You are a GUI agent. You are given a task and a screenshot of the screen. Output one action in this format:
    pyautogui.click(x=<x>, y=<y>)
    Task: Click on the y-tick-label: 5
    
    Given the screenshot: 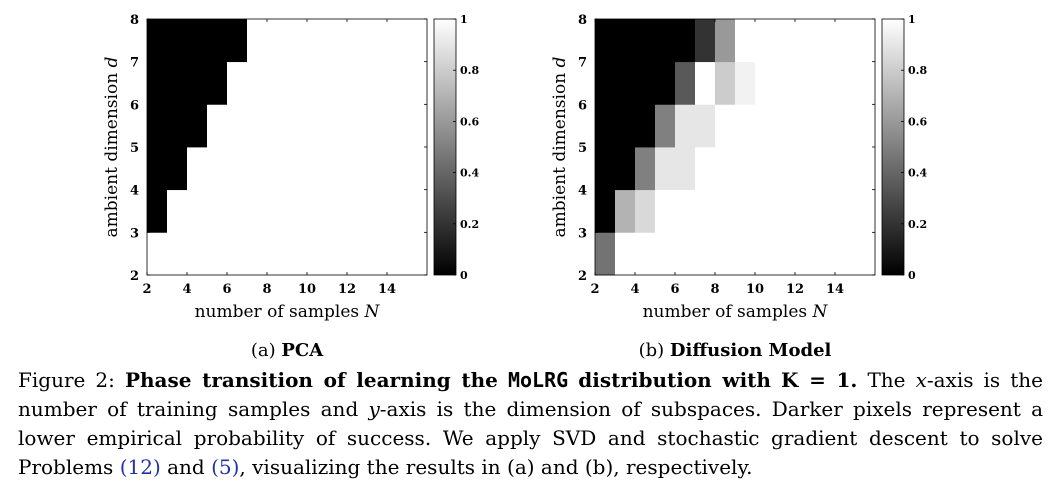 What is the action you would take?
    pyautogui.click(x=582, y=148)
    